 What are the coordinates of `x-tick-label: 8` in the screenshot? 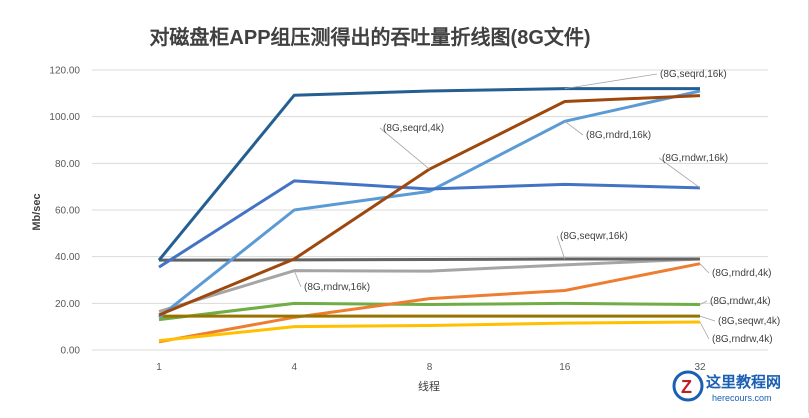 It's located at (430, 367).